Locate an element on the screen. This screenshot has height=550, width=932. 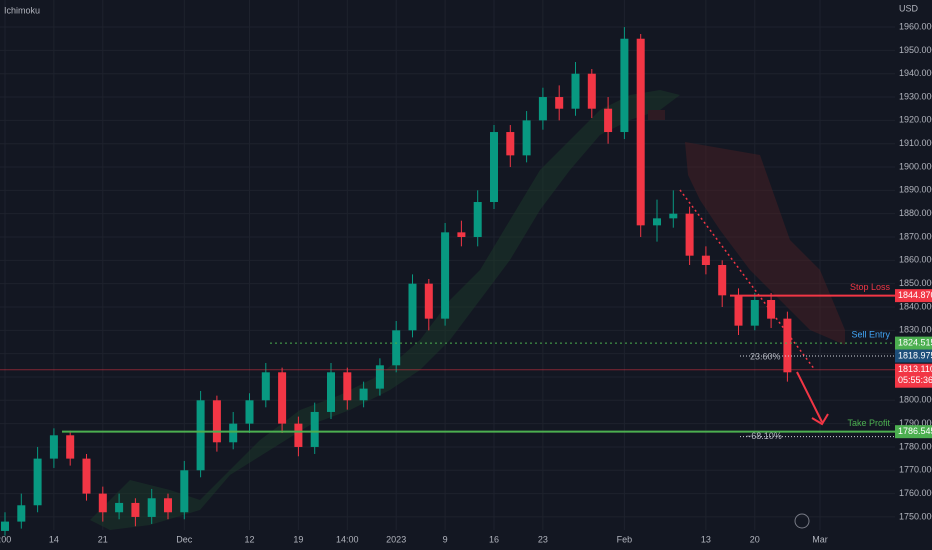
y-tick-label: 1800.000 is located at coordinates (915, 400).